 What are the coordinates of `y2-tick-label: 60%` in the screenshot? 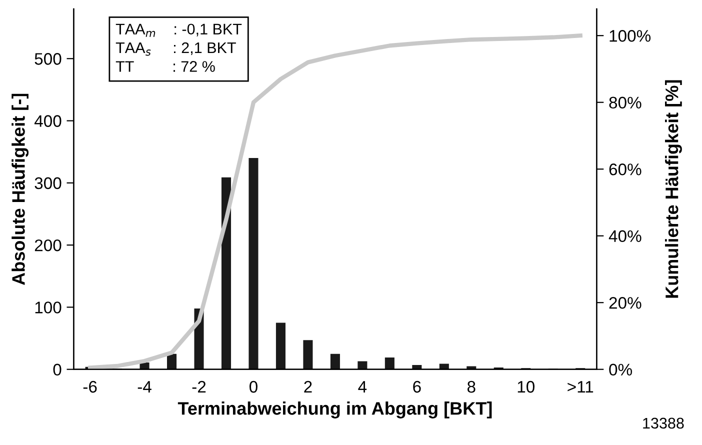 It's located at (625, 170).